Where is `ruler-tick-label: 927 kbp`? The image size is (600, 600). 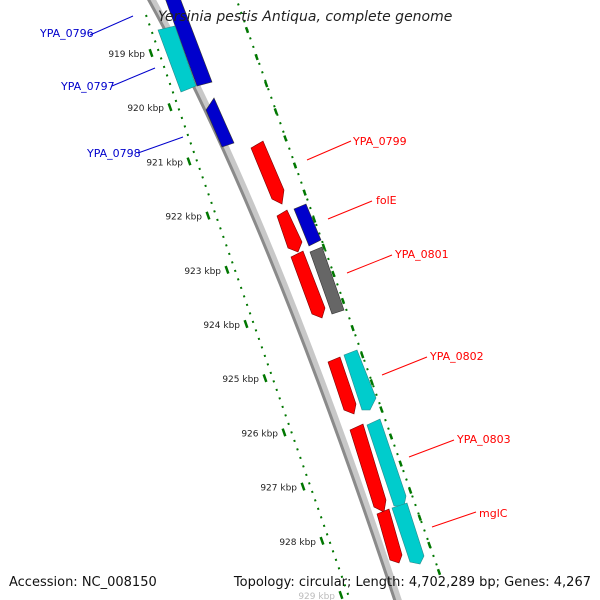 ruler-tick-label: 927 kbp is located at coordinates (278, 489).